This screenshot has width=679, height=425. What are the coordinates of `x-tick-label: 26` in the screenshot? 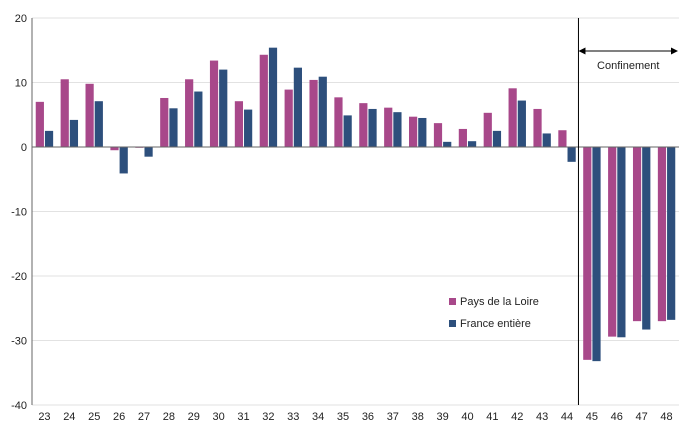 It's located at (119, 417).